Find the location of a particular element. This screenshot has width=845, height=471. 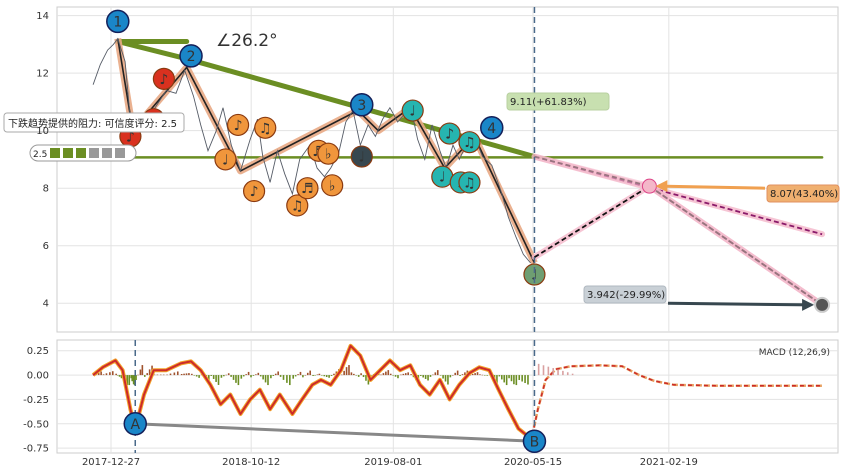

price-y-tick-label: 4 is located at coordinates (46, 304).